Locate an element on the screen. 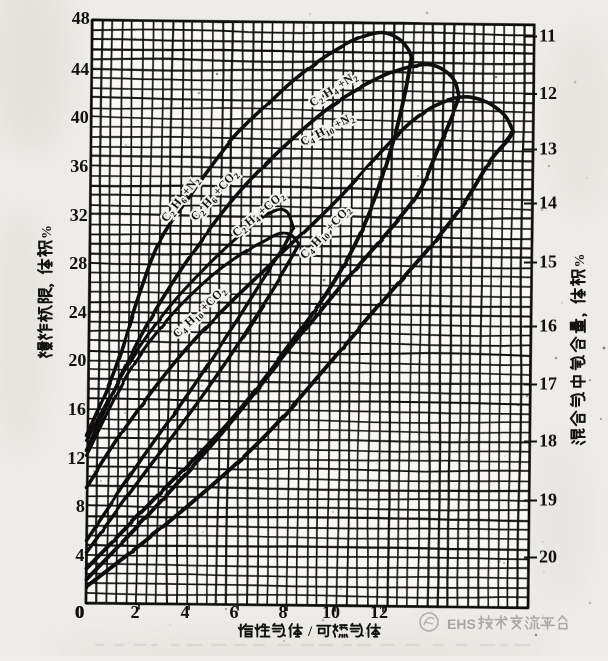 The height and width of the screenshot is (661, 608). svg-text: 28 is located at coordinates (78, 263).